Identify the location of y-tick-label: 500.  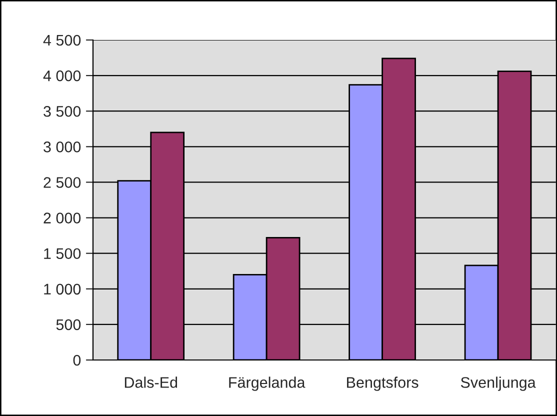
(68, 324).